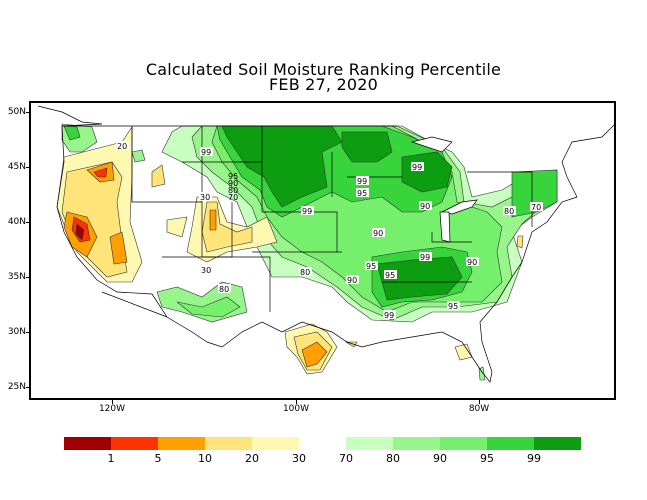 Image resolution: width=647 pixels, height=500 pixels. Describe the element at coordinates (16, 332) in the screenshot. I see `y-label-30n: 30N` at that location.